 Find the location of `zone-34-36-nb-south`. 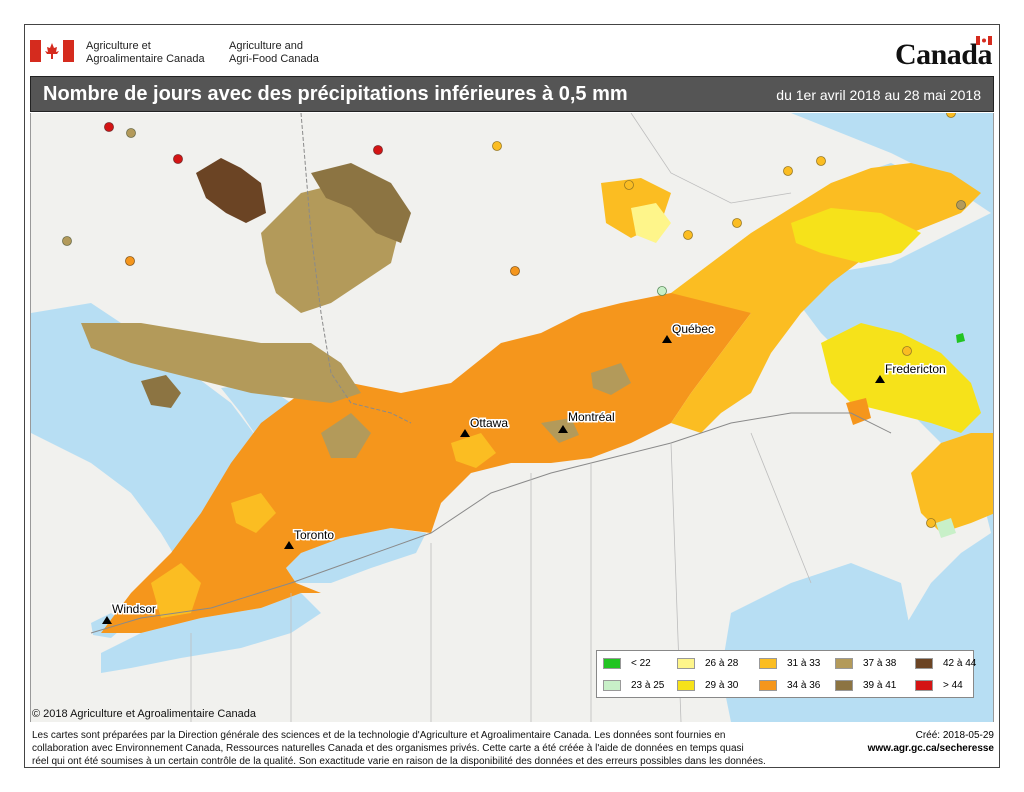

zone-34-36-nb-south is located at coordinates (858, 411).